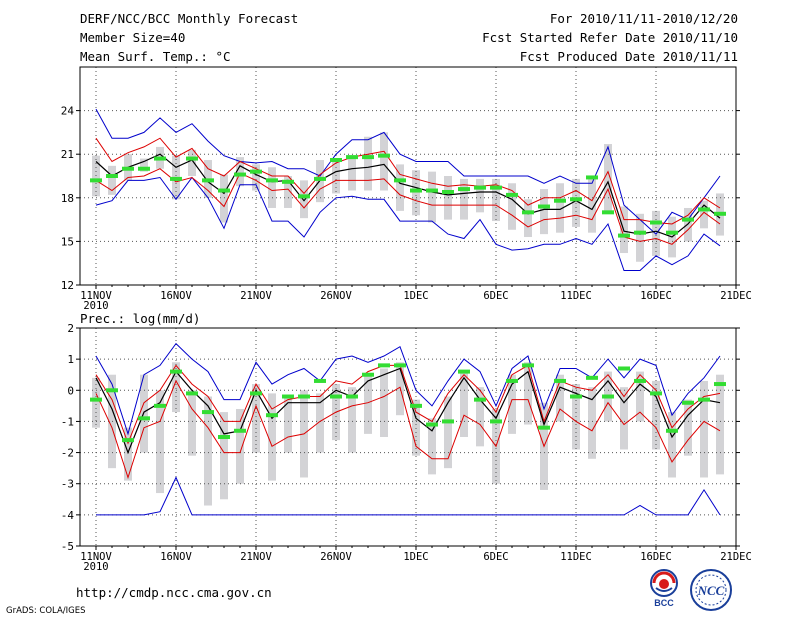 This screenshot has width=800, height=618. I want to click on prec-x-tick-label: 16NOV, so click(176, 557).